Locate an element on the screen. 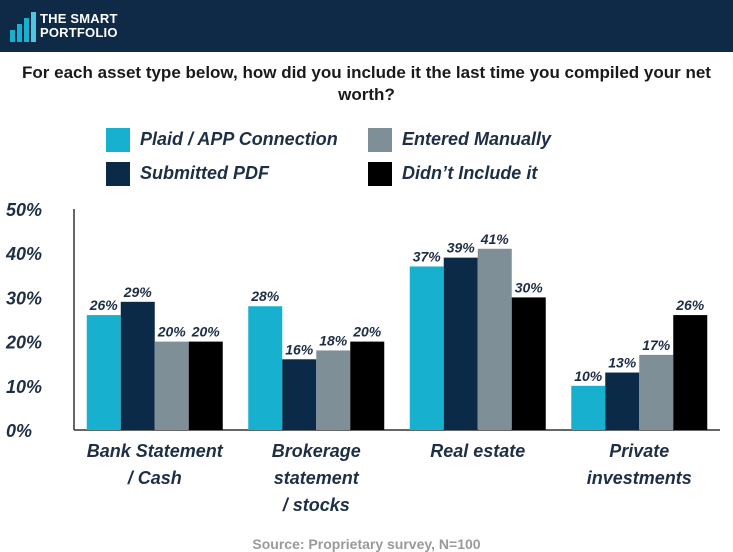 This screenshot has width=733, height=552. legend-swatch-plaid is located at coordinates (118, 140).